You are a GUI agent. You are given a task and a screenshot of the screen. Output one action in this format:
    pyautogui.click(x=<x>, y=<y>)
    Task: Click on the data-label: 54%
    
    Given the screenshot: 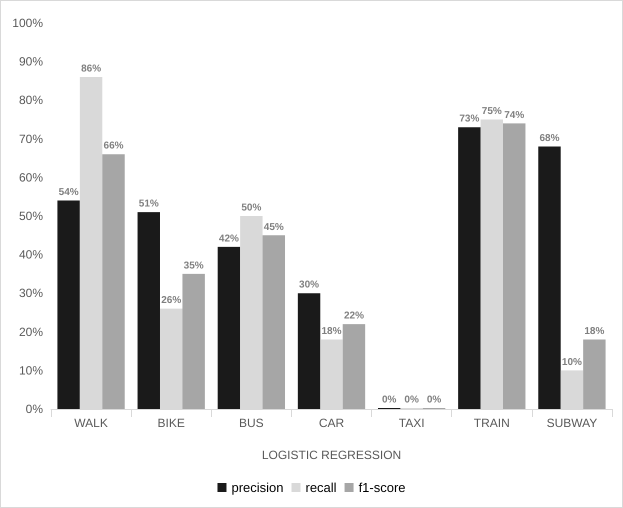 What is the action you would take?
    pyautogui.click(x=68, y=192)
    